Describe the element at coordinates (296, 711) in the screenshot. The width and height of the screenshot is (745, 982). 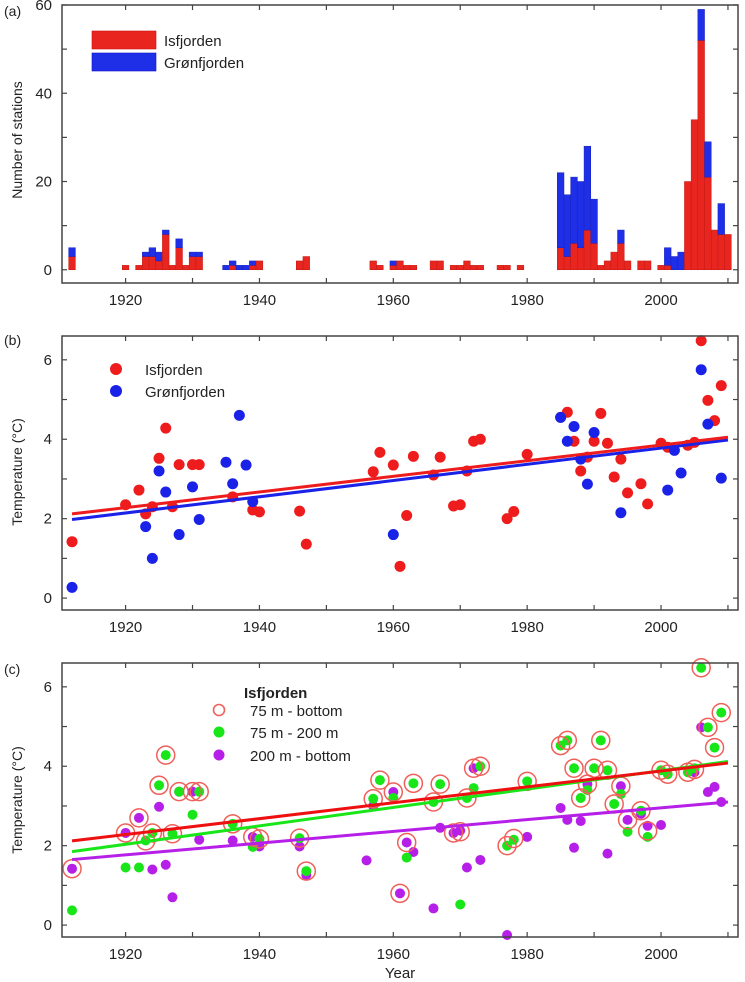
I see `legend-label-75m-bottom: 75 m - bottom` at that location.